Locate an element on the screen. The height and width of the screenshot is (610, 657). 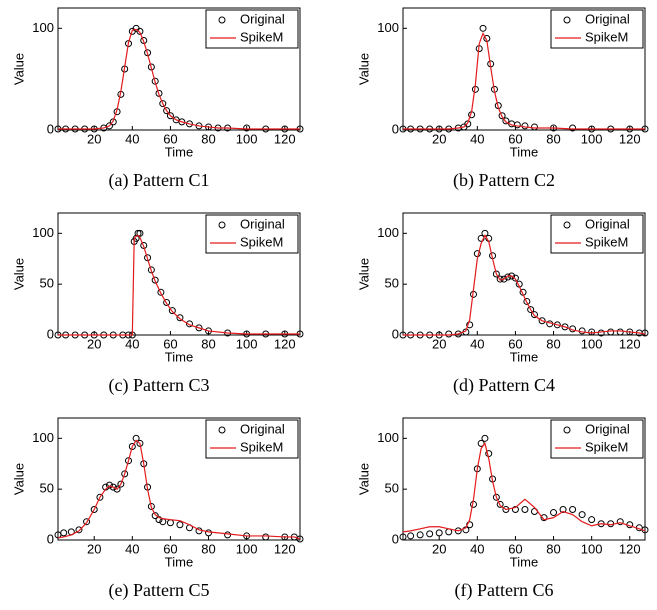
legend-label: Original is located at coordinates (262, 428).